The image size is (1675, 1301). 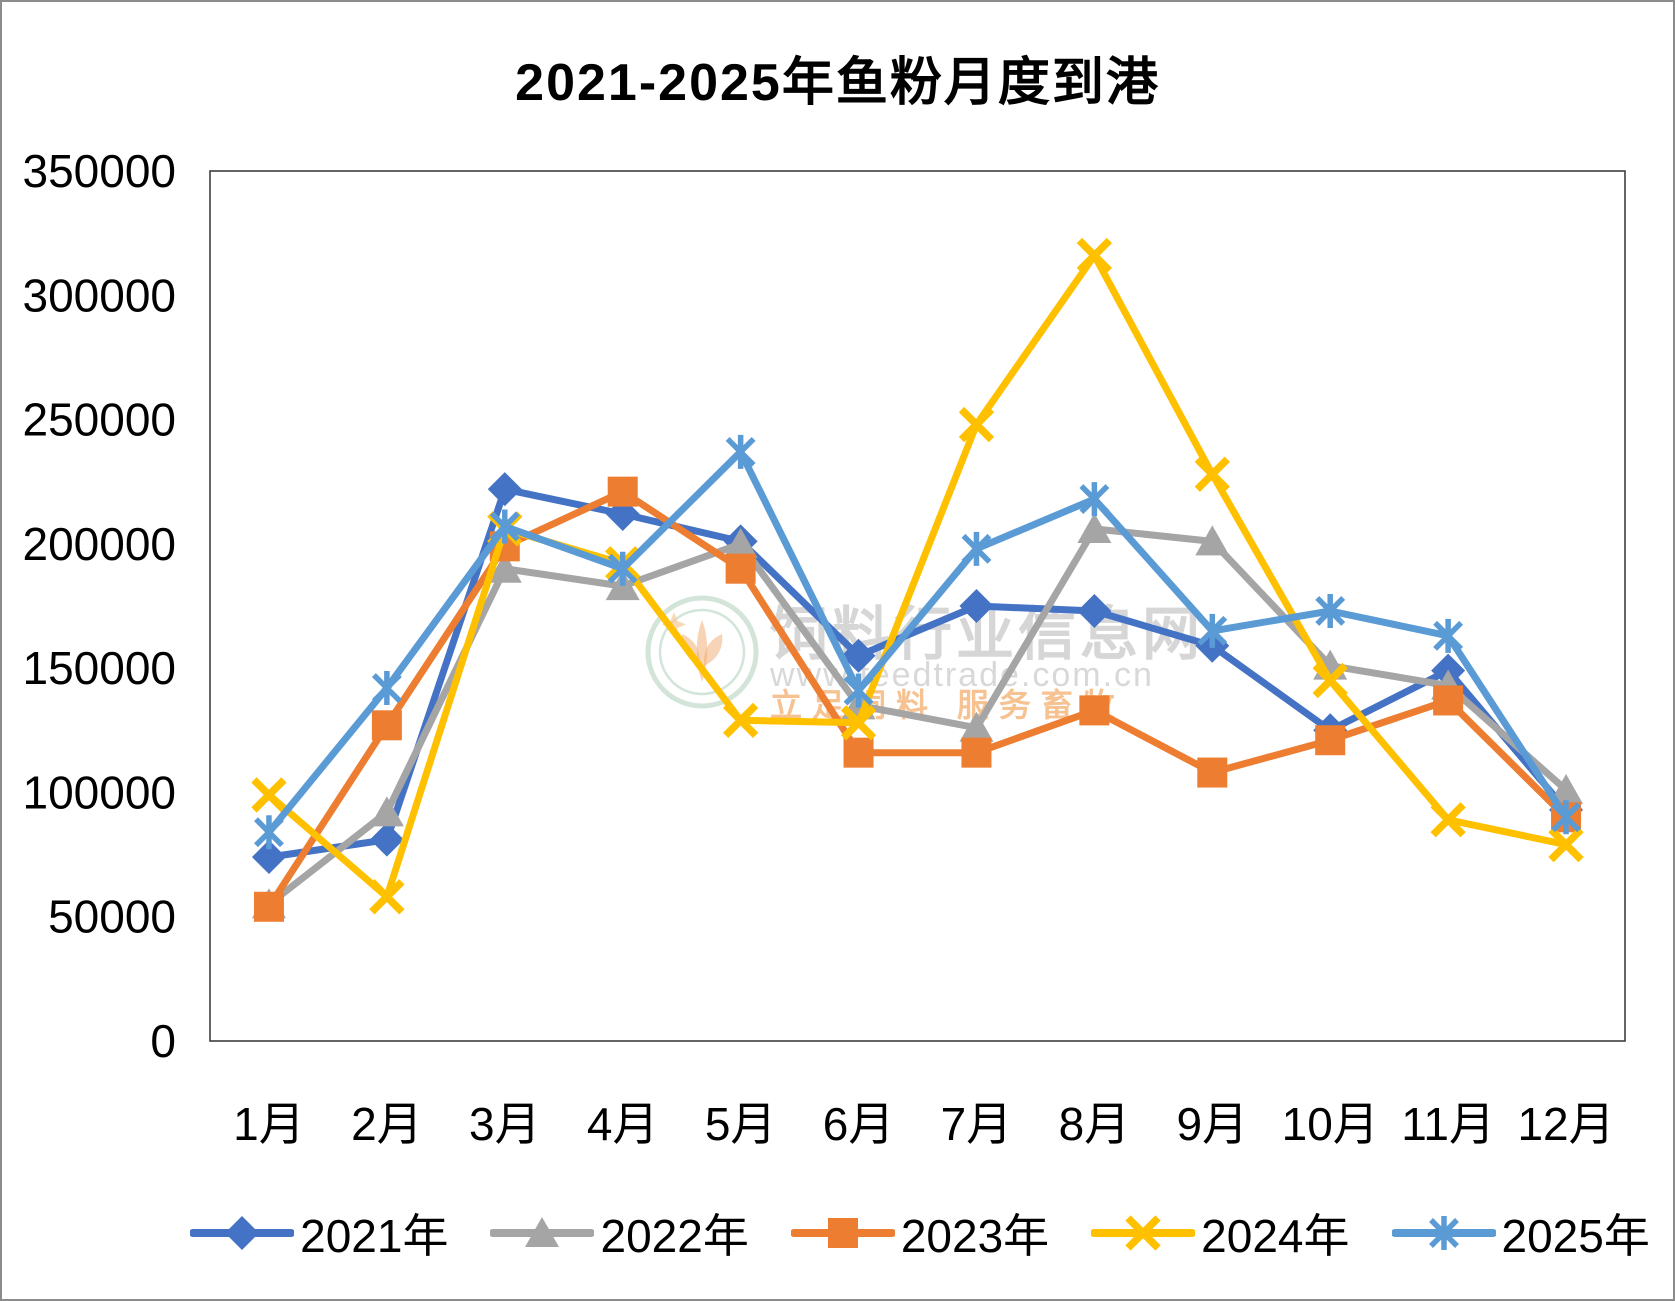 I want to click on legend-label: 2022年, so click(x=674, y=1236).